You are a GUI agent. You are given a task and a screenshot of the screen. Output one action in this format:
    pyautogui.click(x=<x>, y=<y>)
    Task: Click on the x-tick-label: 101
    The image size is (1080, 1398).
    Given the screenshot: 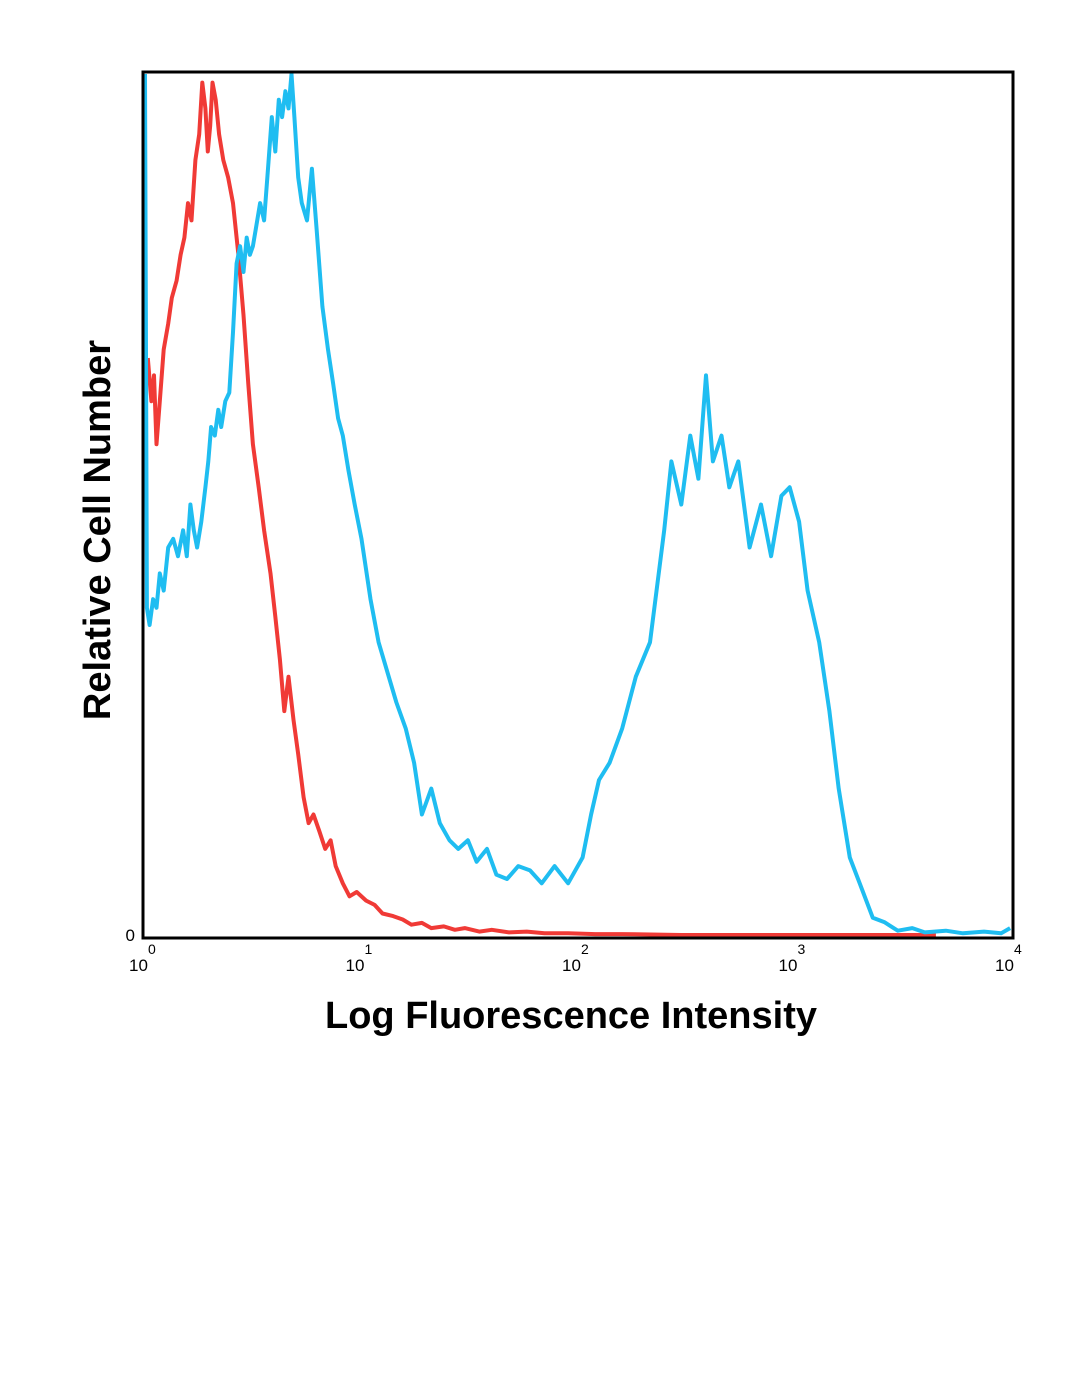 What is the action you would take?
    pyautogui.click(x=359, y=958)
    